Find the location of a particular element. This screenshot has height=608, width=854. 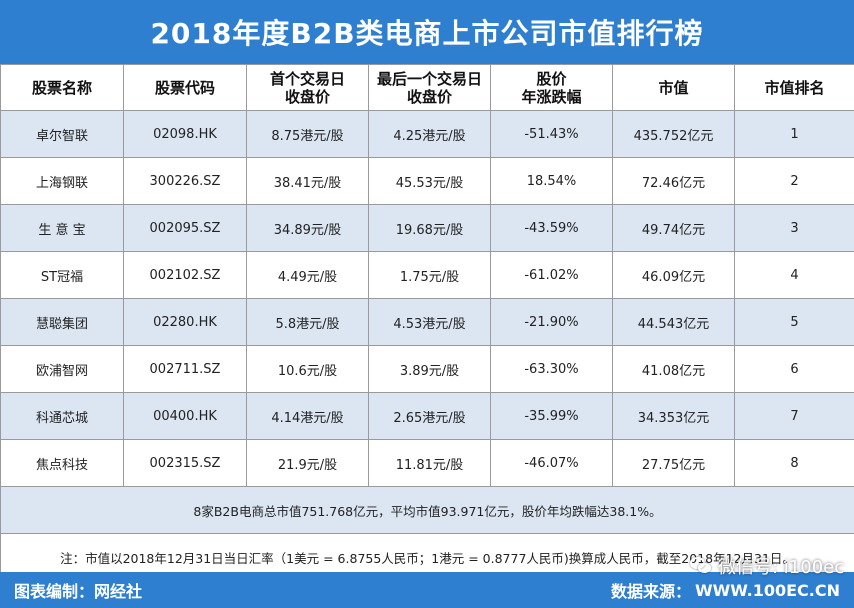

title-bar: 2018年度B2B类电商上市公司市值排行榜 is located at coordinates (427, 32).